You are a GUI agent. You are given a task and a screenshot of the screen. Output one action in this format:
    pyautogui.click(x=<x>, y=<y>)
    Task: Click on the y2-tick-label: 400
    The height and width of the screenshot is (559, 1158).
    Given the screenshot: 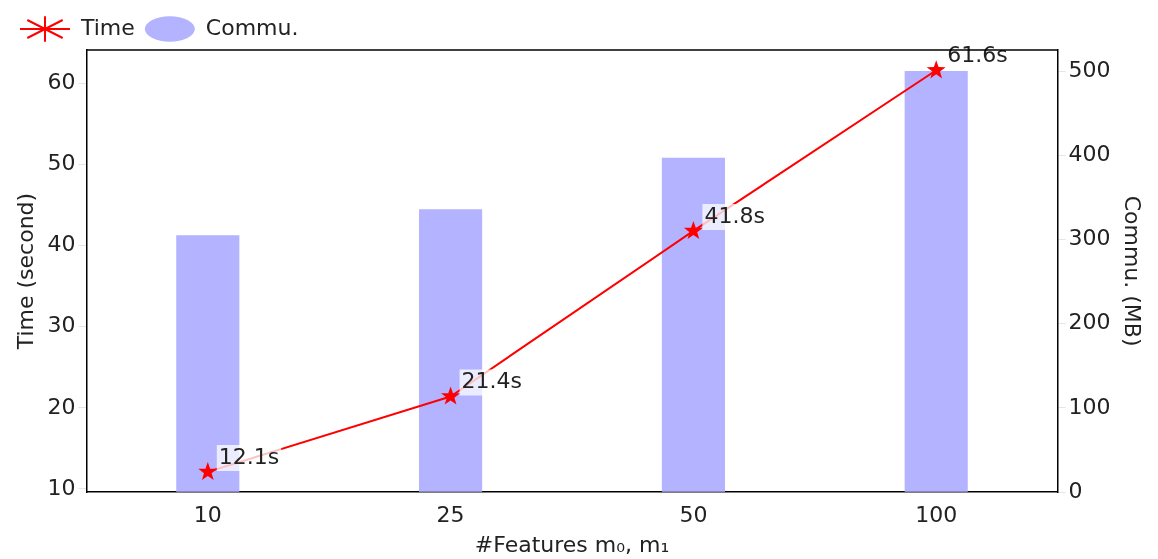 What is the action you would take?
    pyautogui.click(x=1089, y=153)
    